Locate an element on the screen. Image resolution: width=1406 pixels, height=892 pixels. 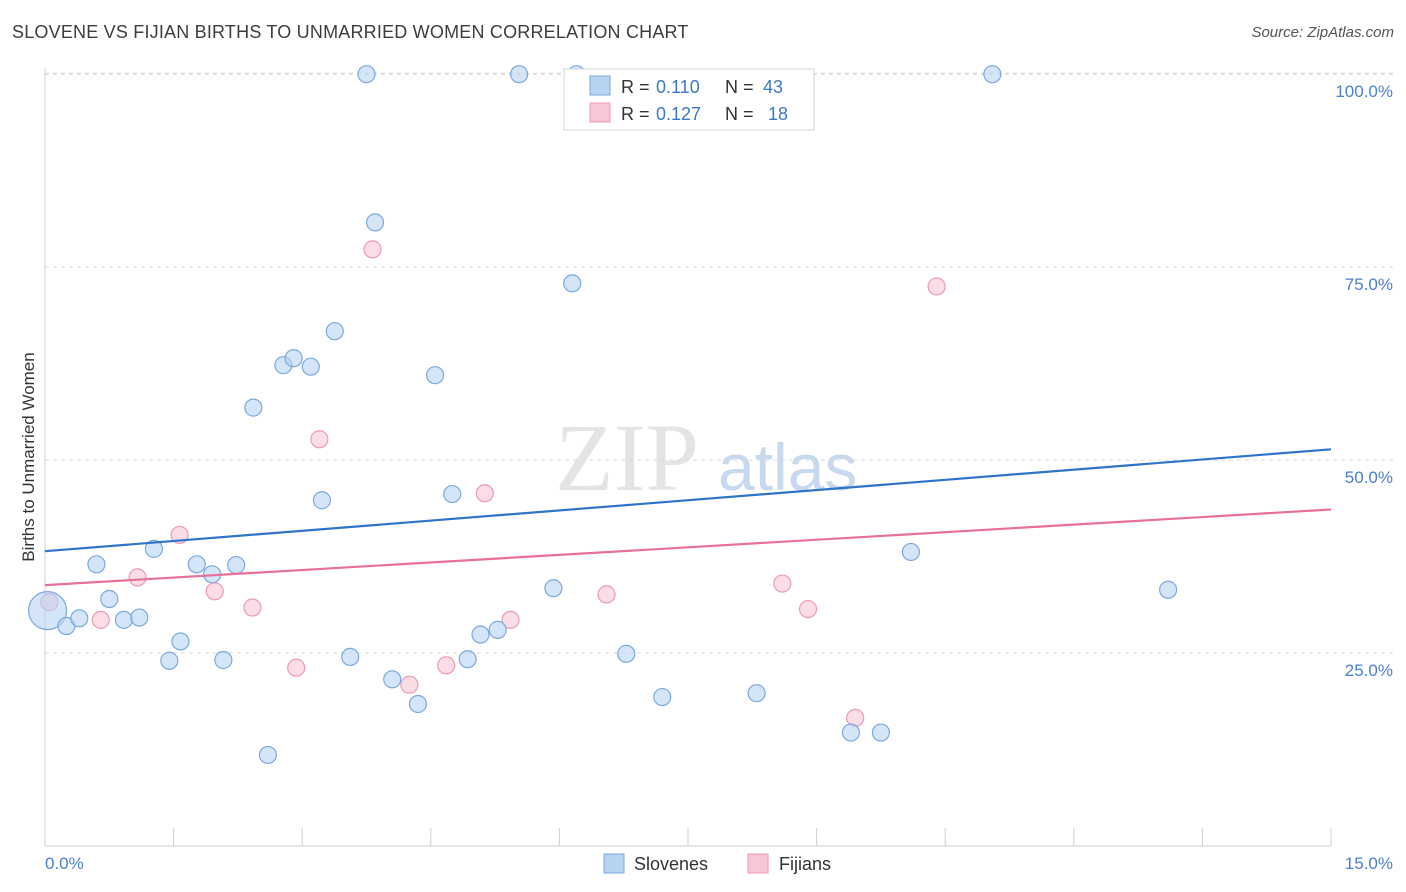
legend-n-label-2: N = is located at coordinates (739, 114).